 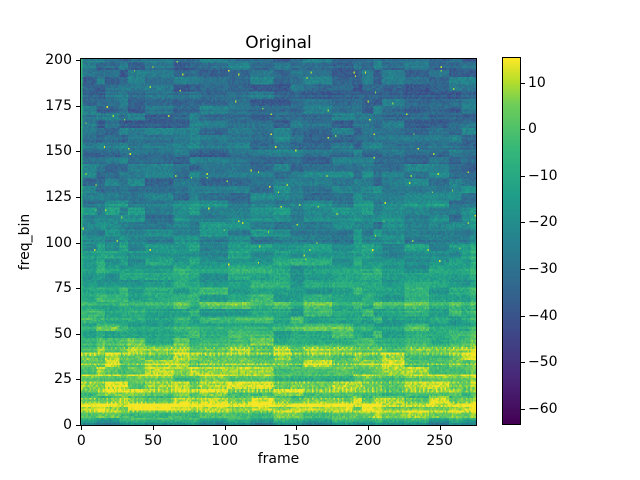 What do you see at coordinates (532, 129) in the screenshot?
I see `colorbar-tick-label: 0` at bounding box center [532, 129].